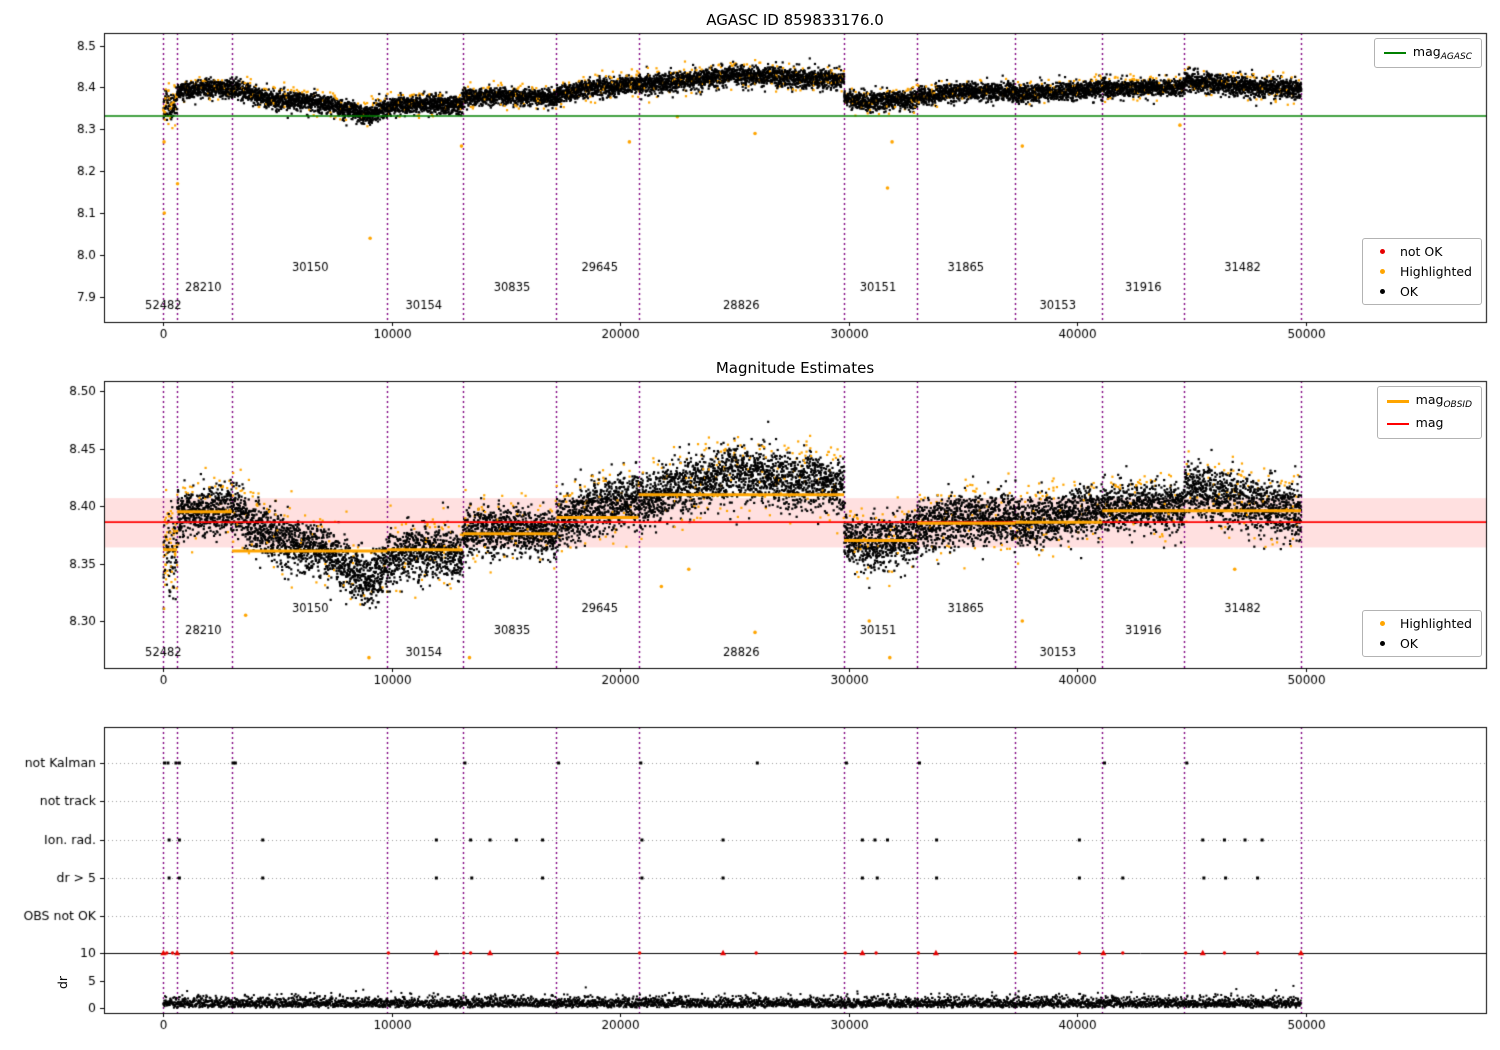 The image size is (1500, 1050). I want to click on mag-obsid-line-swatch, so click(1397, 401).